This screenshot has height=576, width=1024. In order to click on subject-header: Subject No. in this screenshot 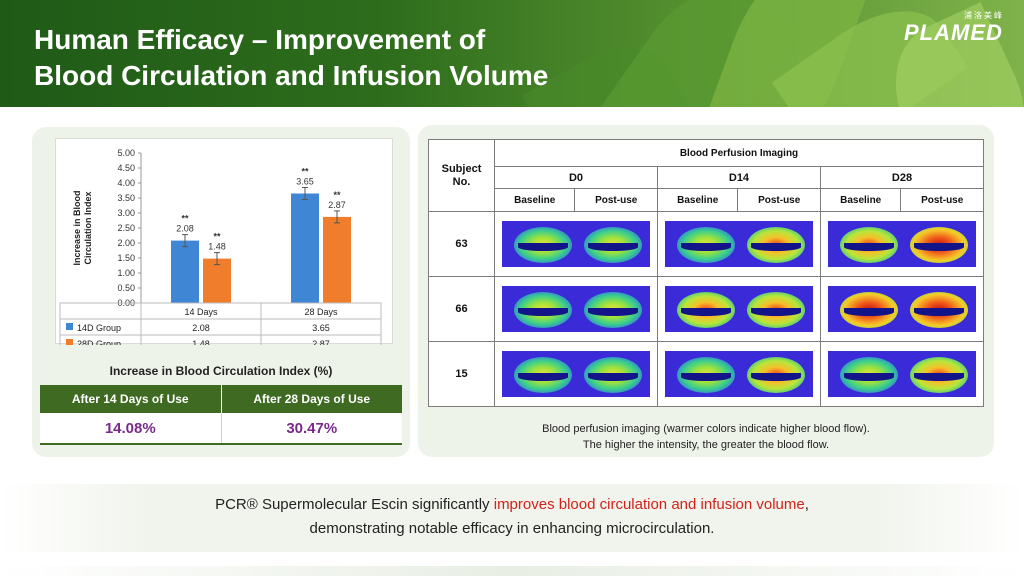, I will do `click(461, 175)`.